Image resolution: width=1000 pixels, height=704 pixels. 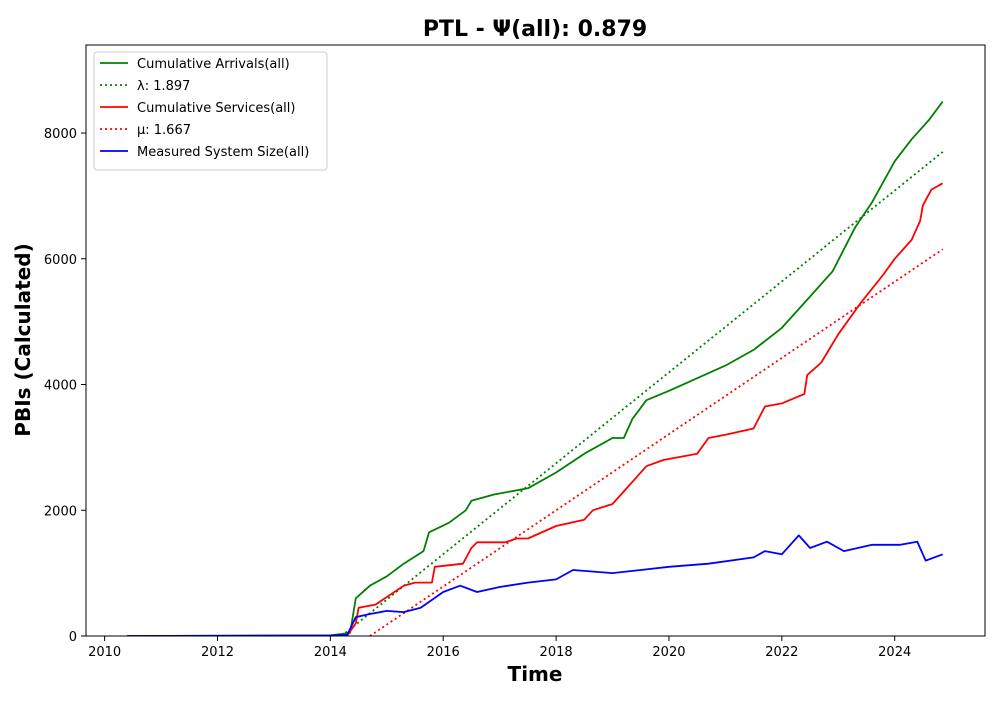 I want to click on y-axis-ticks: 0 2000 4000 6000 8000, so click(x=65, y=386).